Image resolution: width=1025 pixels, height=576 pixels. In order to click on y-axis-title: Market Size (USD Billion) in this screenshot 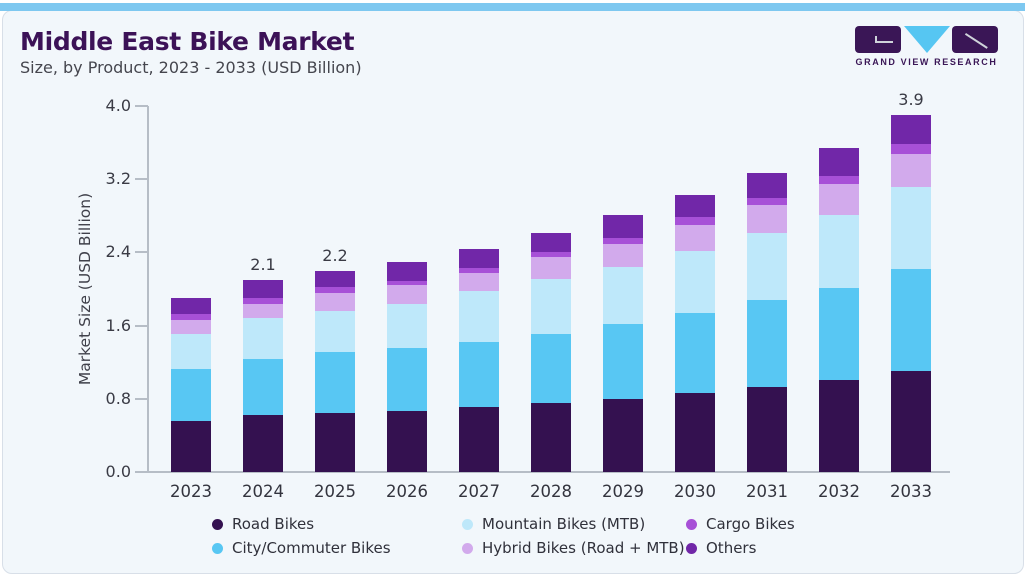, I will do `click(85, 289)`.